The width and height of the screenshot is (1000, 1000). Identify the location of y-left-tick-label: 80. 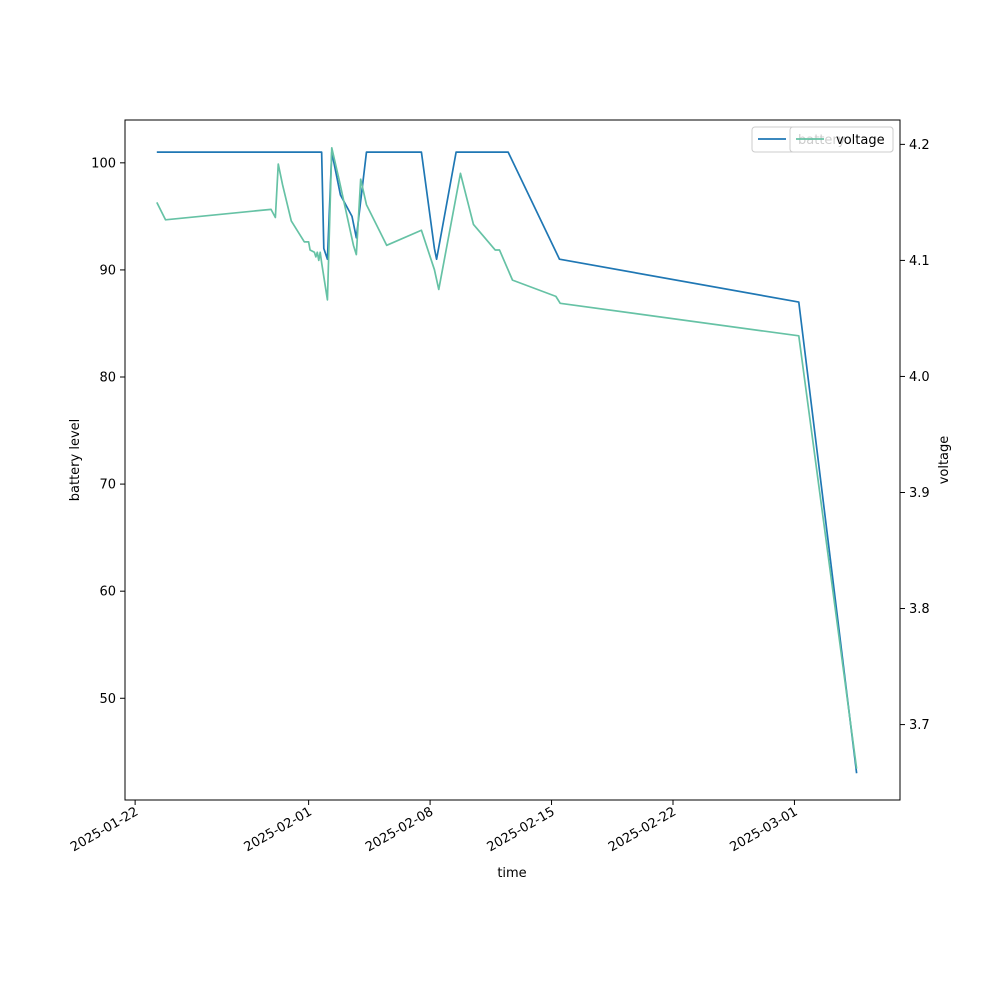
(107, 378).